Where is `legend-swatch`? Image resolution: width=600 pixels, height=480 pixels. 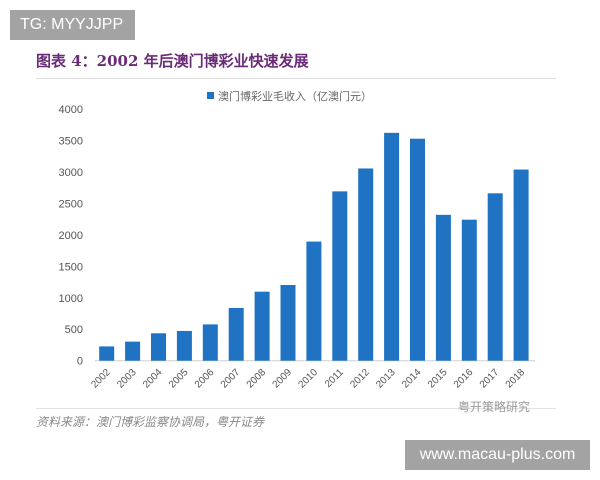
legend-swatch is located at coordinates (210, 95).